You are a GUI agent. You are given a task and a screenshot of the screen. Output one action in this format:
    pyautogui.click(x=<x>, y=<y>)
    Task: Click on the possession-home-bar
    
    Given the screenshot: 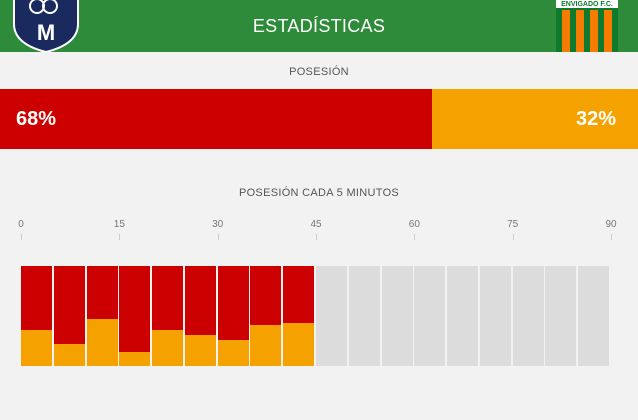 What is the action you would take?
    pyautogui.click(x=216, y=119)
    